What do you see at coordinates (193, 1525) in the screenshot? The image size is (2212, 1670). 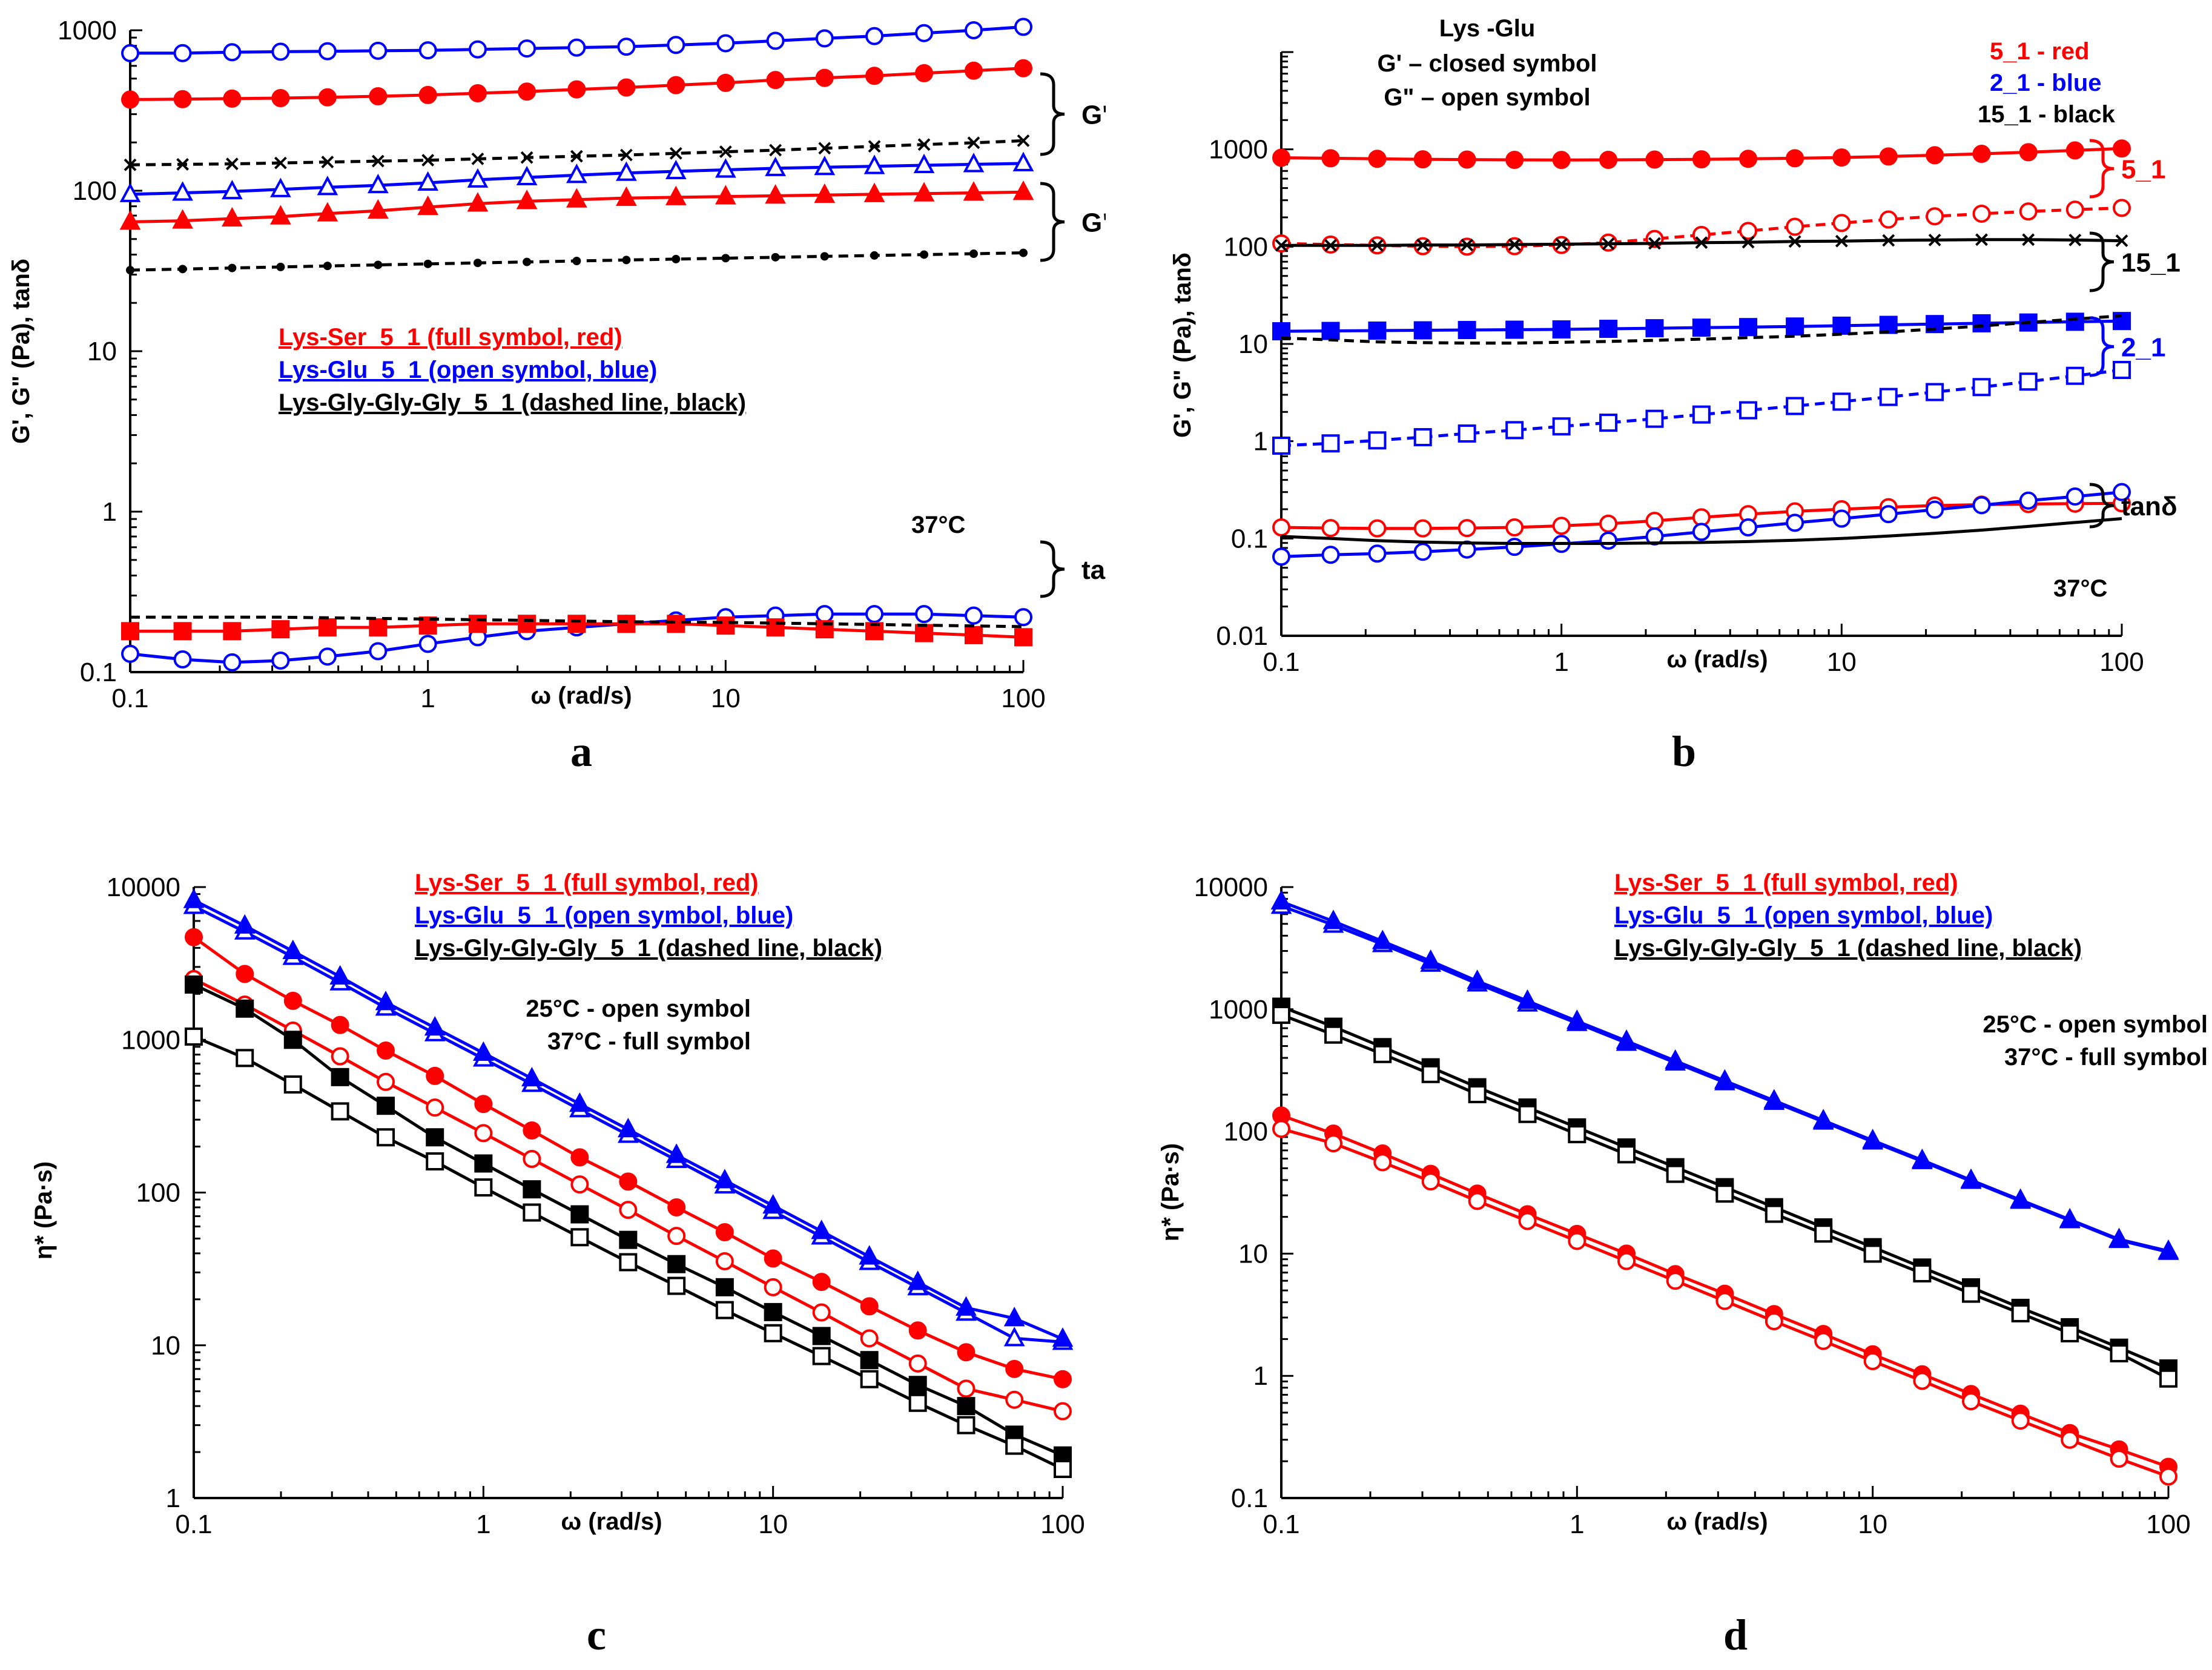 I see `x-tick-label: 0.1` at bounding box center [193, 1525].